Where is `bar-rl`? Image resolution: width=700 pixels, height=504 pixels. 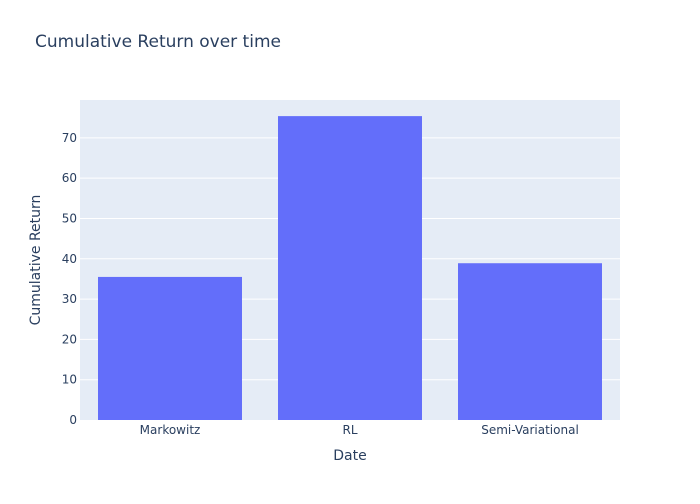
bar-rl is located at coordinates (350, 268).